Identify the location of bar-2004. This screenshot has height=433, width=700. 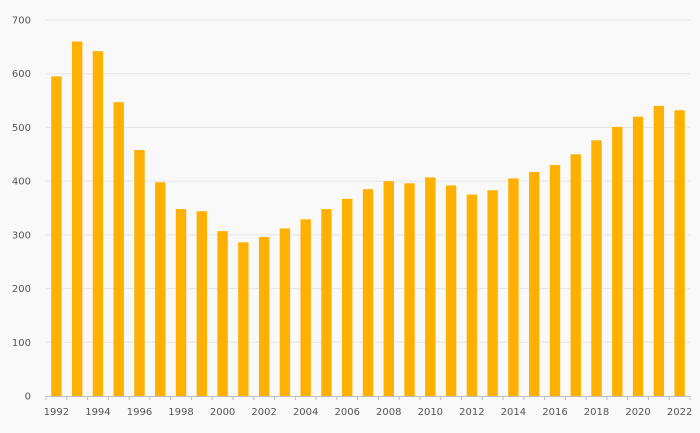
(305, 307).